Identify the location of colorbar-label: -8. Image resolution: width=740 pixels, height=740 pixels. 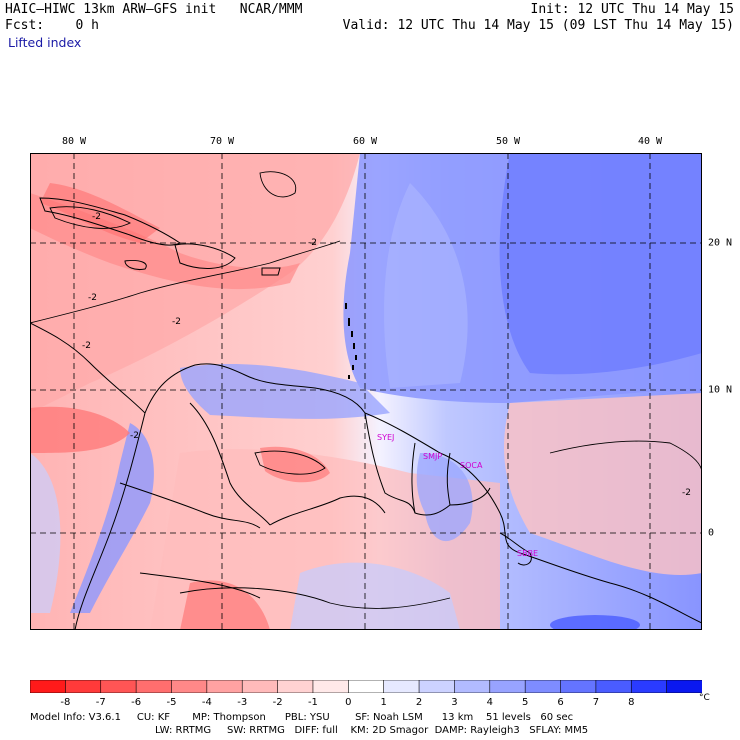
(65, 702).